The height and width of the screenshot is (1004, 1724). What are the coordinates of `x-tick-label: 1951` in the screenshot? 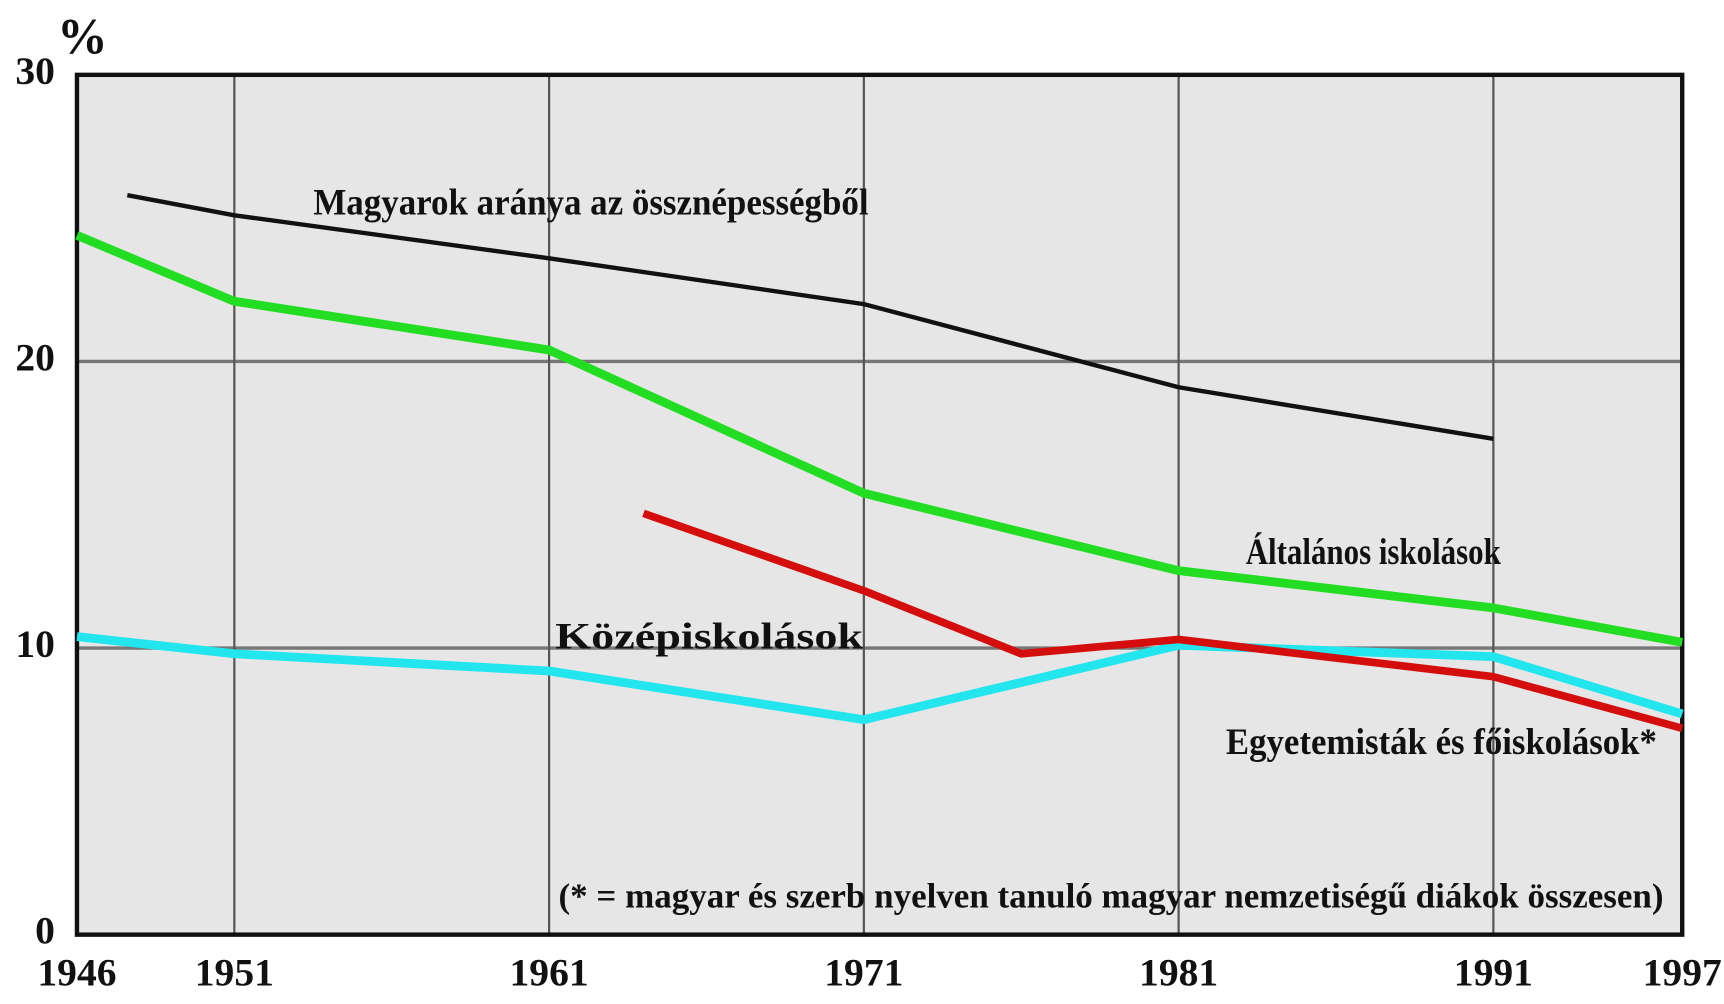 It's located at (234, 973).